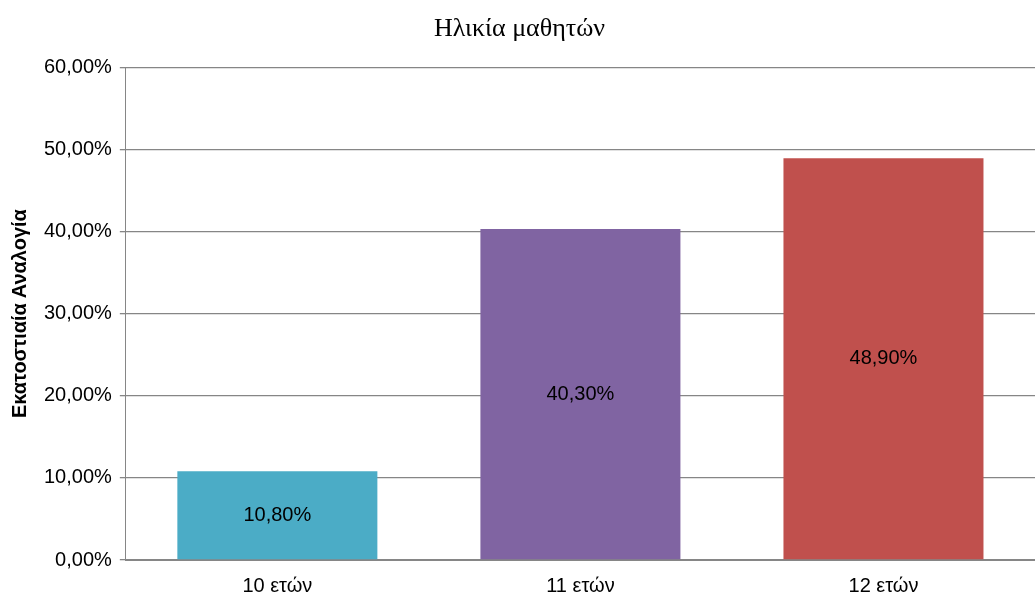 The width and height of the screenshot is (1035, 606). I want to click on y-tick-label: 20,00%, so click(78, 394).